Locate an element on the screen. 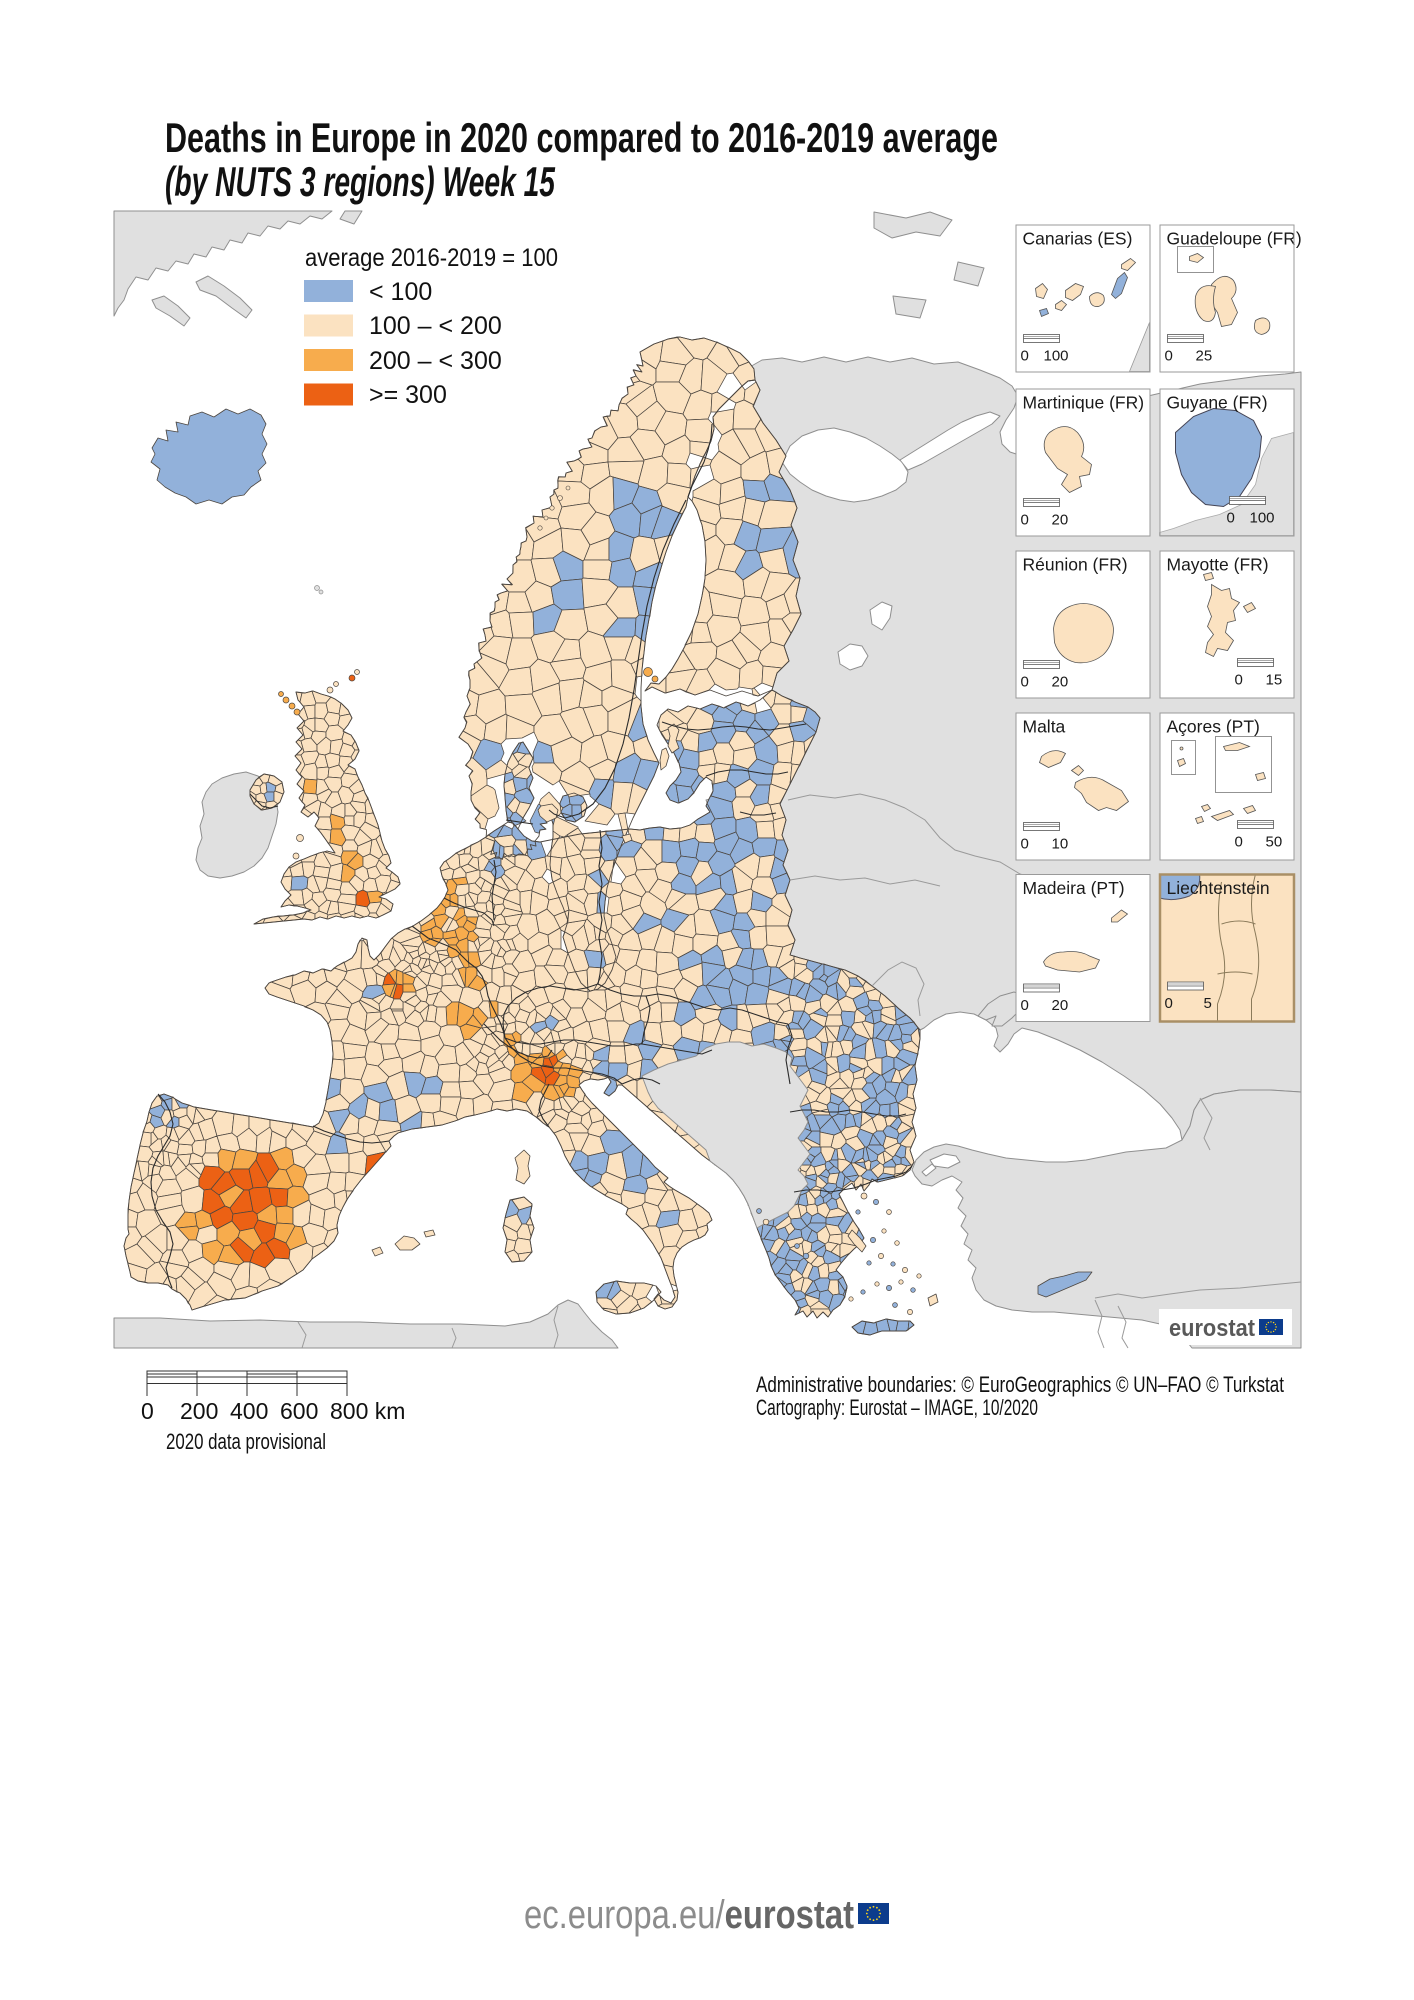 Image resolution: width=1414 pixels, height=2000 pixels. svg-text: 800 km is located at coordinates (367, 1411).